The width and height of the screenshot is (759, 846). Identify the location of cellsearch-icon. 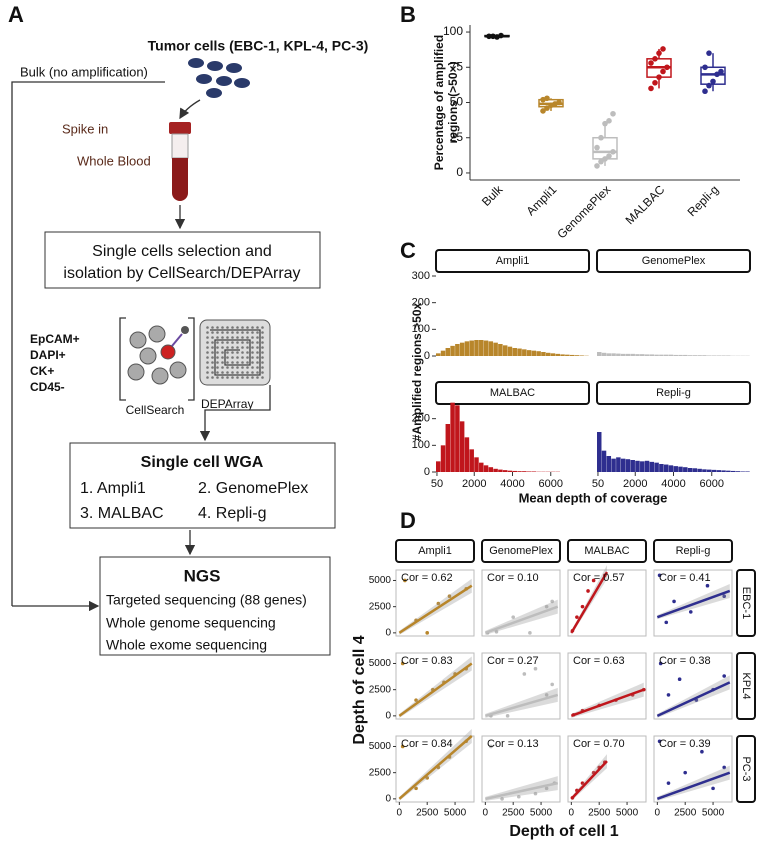
(157, 359).